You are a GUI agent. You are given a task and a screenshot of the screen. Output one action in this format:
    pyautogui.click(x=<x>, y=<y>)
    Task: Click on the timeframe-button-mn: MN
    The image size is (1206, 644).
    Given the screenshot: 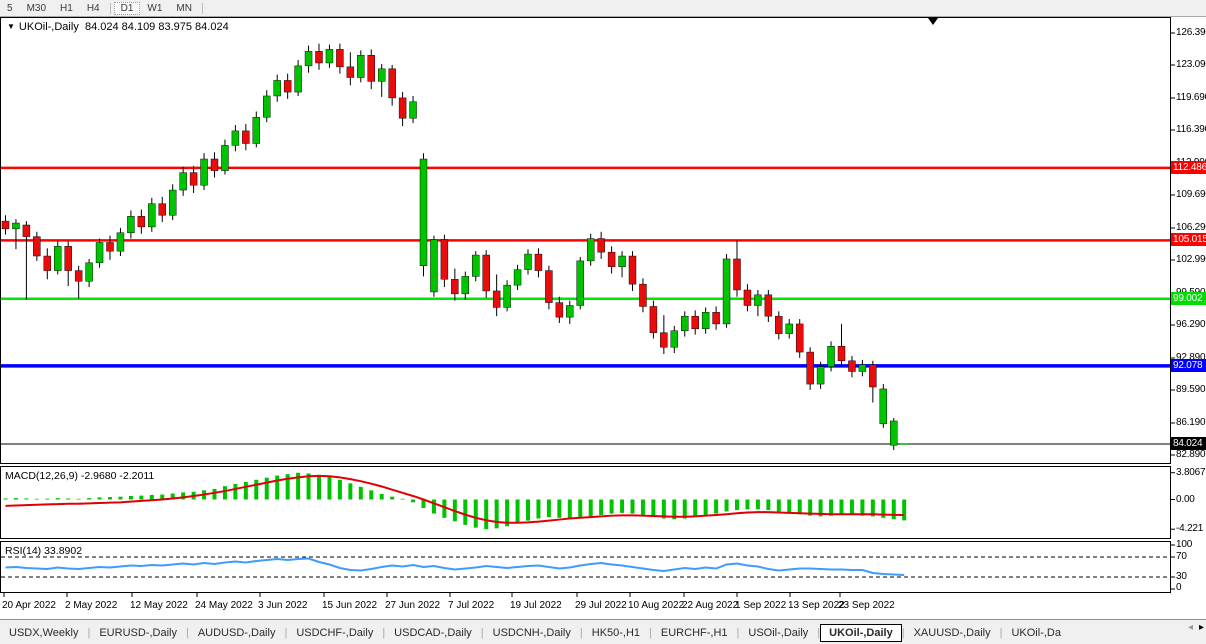 What is the action you would take?
    pyautogui.click(x=184, y=8)
    